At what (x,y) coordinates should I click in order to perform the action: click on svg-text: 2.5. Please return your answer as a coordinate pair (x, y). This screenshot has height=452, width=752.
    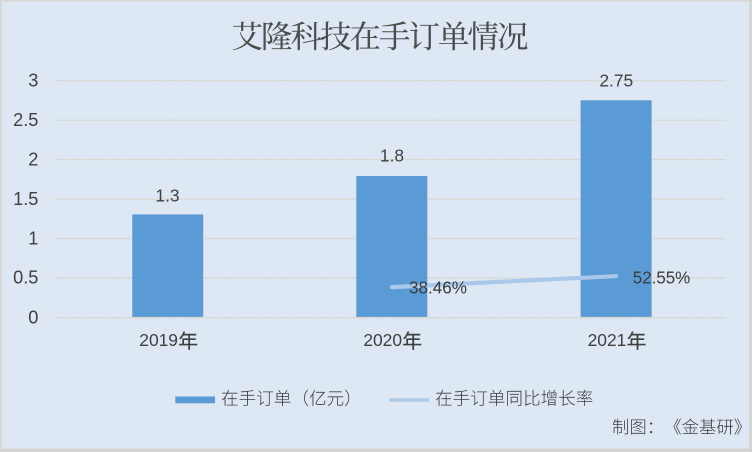
    Looking at the image, I should click on (25, 120).